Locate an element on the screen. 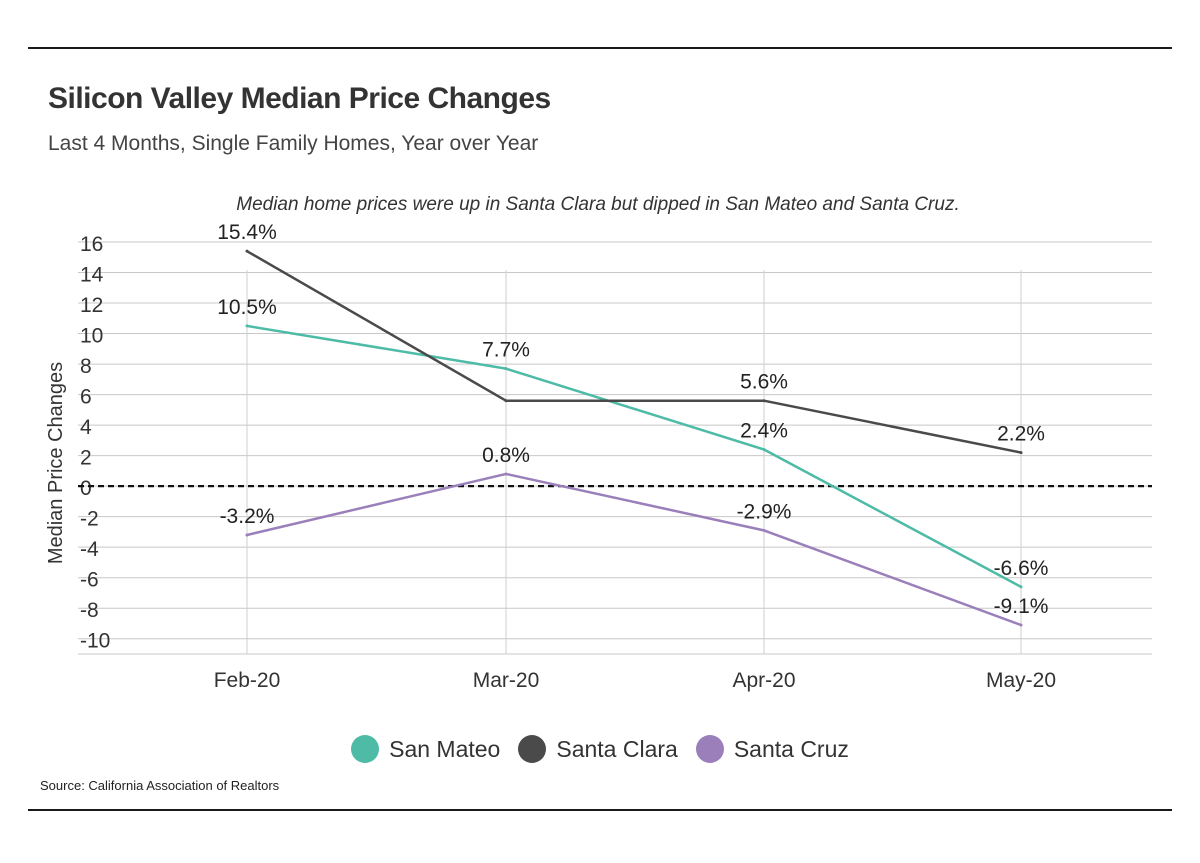 This screenshot has height=863, width=1200. legend-item-santa-clara: Santa Clara is located at coordinates (598, 749).